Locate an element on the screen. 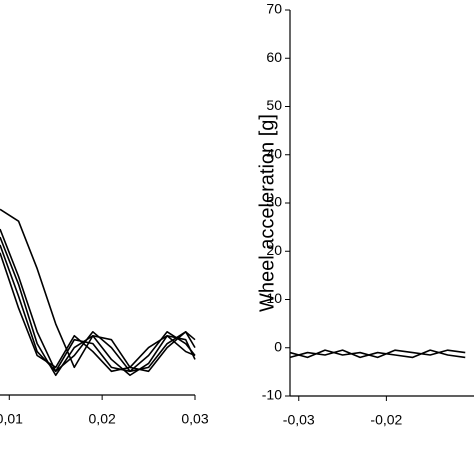 Image resolution: width=474 pixels, height=474 pixels. y-tick-label: 30 is located at coordinates (274, 202).